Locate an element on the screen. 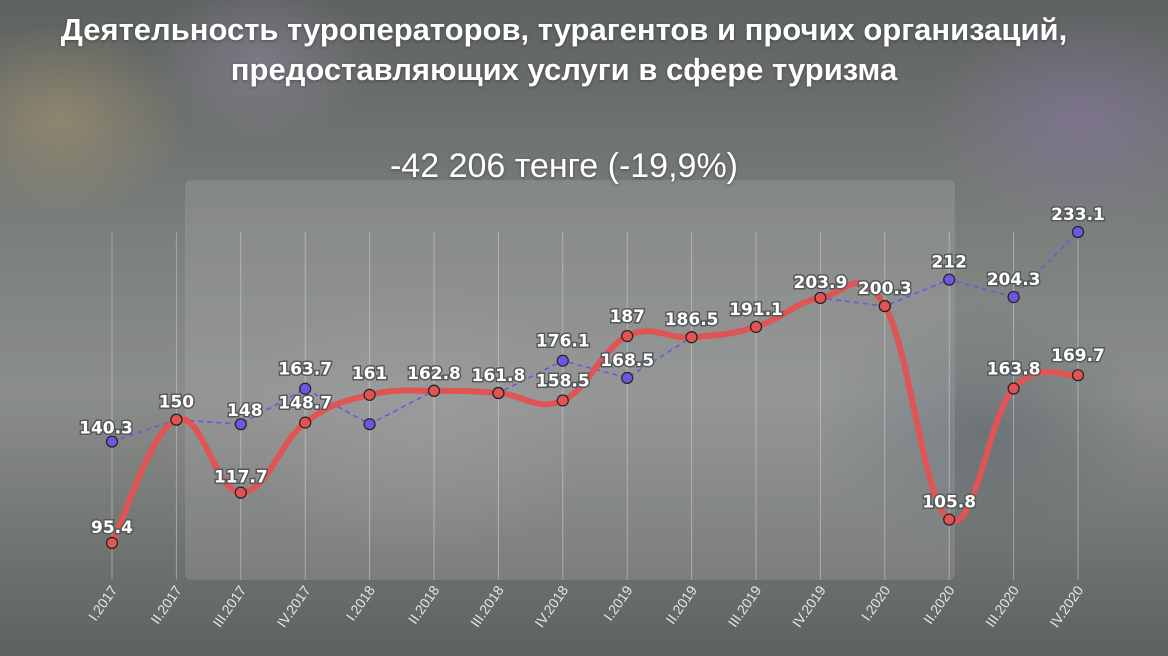  data-label: 161.8 is located at coordinates (499, 376).